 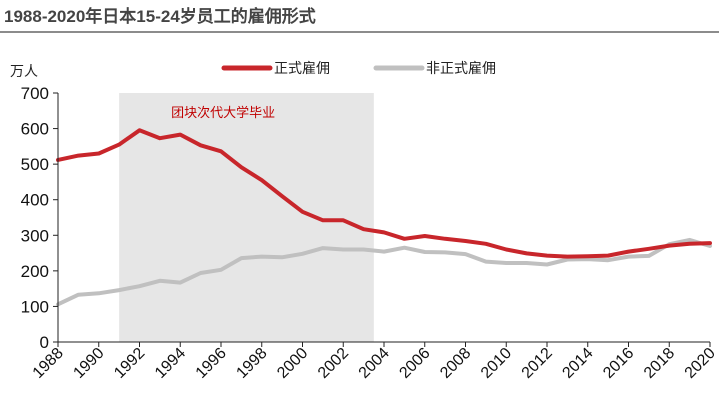 What do you see at coordinates (302, 68) in the screenshot?
I see `legend-label-0: 正式雇佣` at bounding box center [302, 68].